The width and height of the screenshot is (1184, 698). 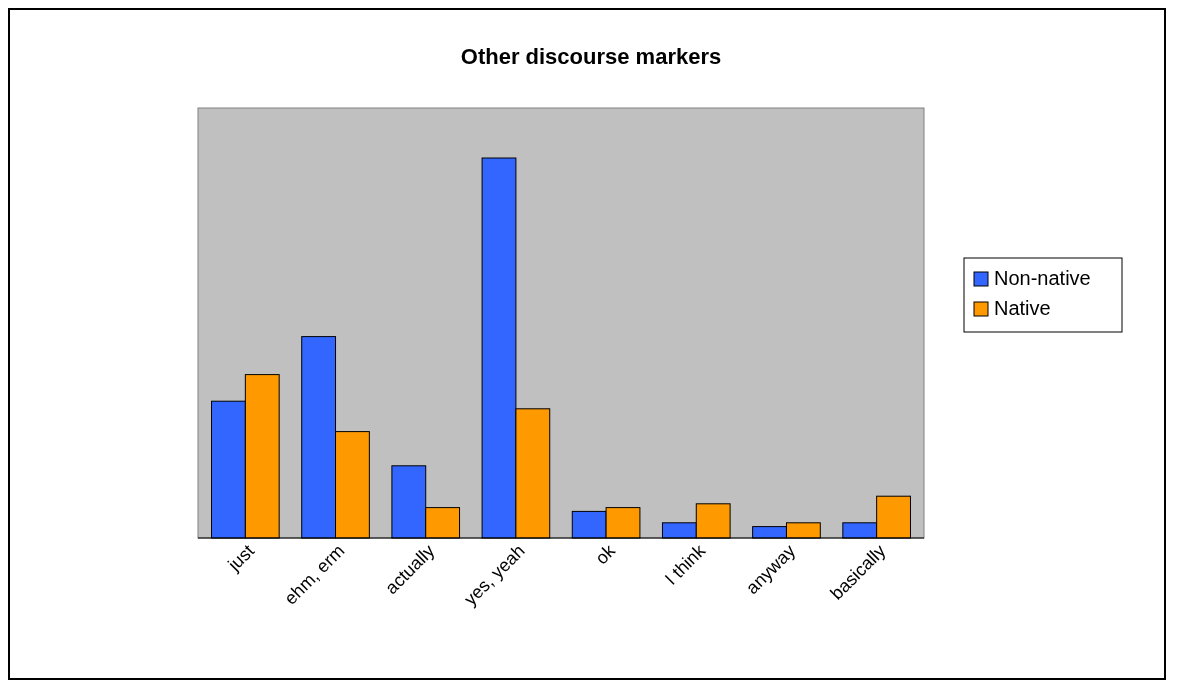 What do you see at coordinates (605, 554) in the screenshot?
I see `x-tick-label: ok` at bounding box center [605, 554].